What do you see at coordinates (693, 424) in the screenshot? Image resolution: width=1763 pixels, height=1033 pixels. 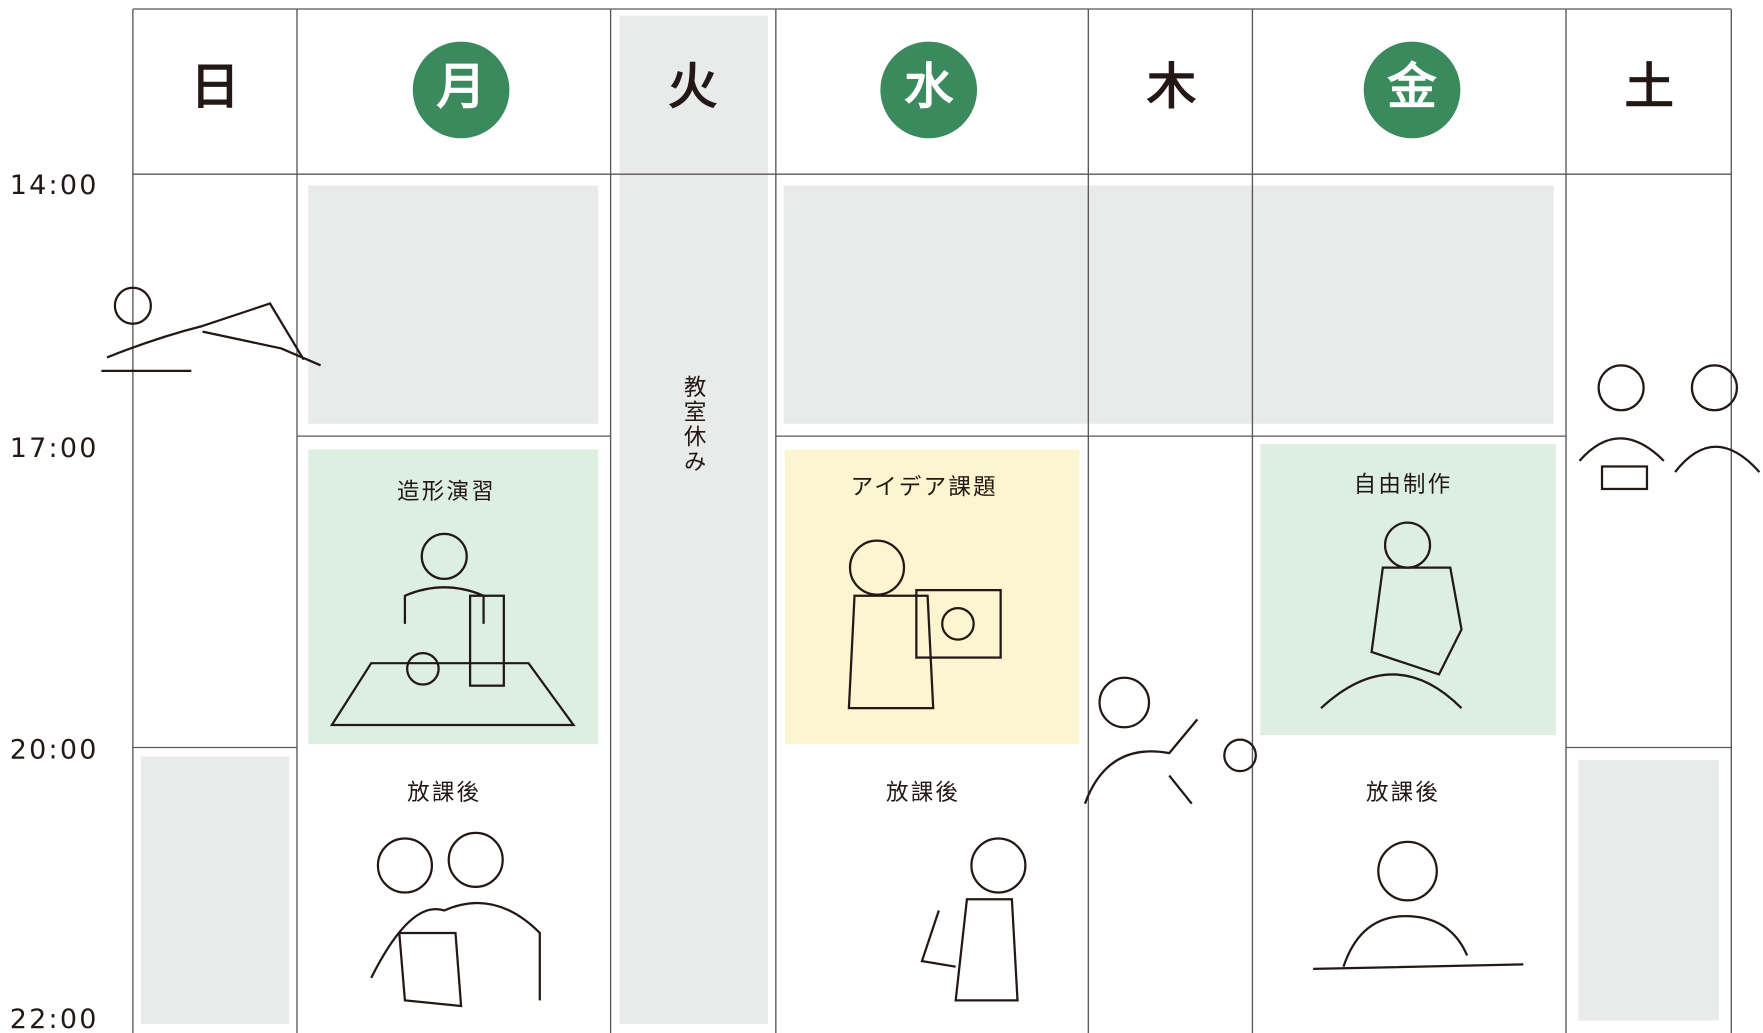 I see `closed-note: 教室休み` at bounding box center [693, 424].